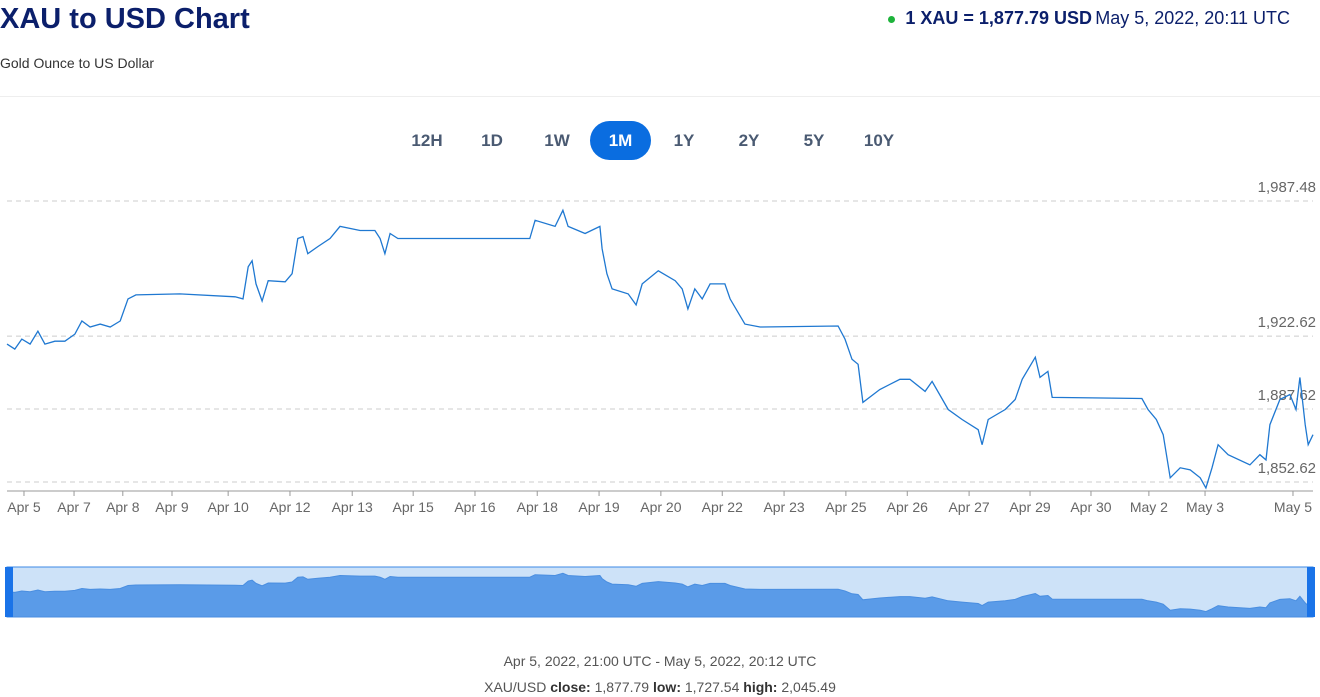 The width and height of the screenshot is (1320, 697). Describe the element at coordinates (1293, 507) in the screenshot. I see `x-tick-label: May 5` at that location.